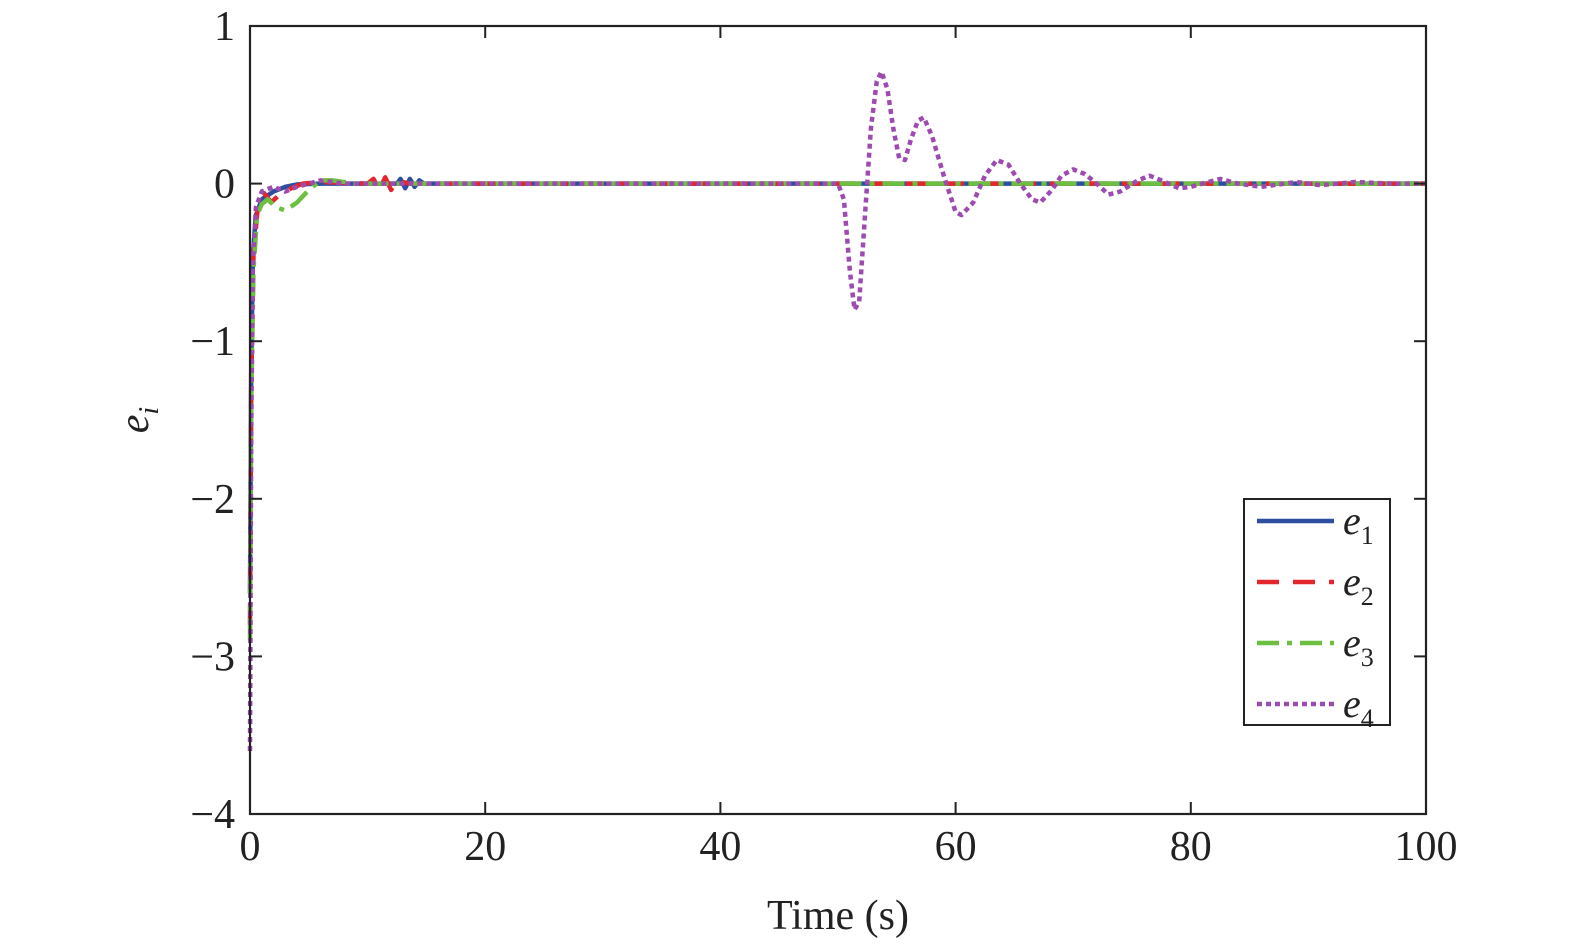 The image size is (1575, 951). What do you see at coordinates (149, 411) in the screenshot?
I see `y-axis-label-sub: i` at bounding box center [149, 411].